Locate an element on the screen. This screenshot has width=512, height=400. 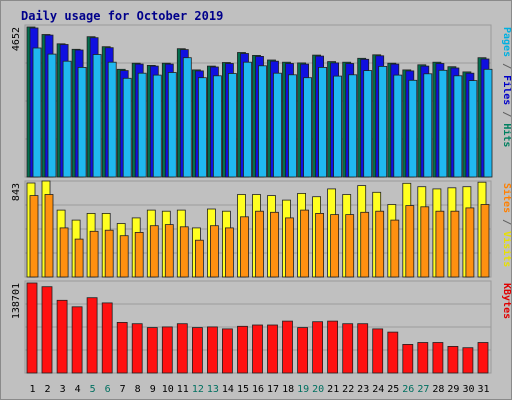
x-tick-label-14: 14 is located at coordinates (228, 389).